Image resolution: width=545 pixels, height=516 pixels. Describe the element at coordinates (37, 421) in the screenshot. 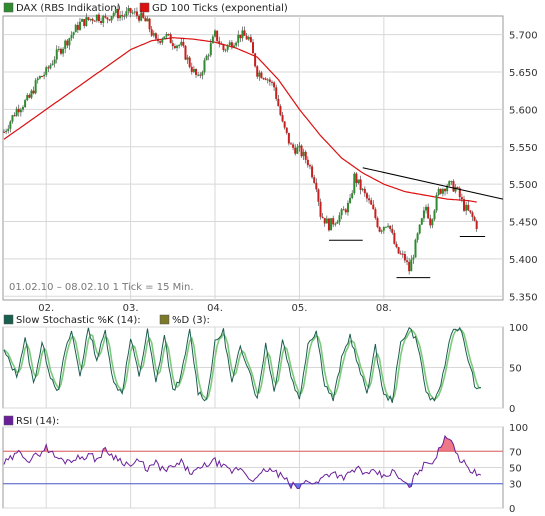

I see `rsi-legend-label: RSI (14):` at that location.